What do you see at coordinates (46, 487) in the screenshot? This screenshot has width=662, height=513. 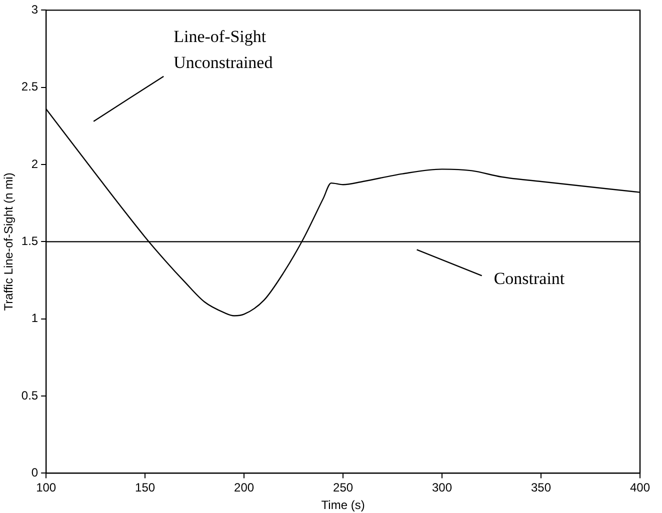 I see `x-tick-label: 100` at bounding box center [46, 487].